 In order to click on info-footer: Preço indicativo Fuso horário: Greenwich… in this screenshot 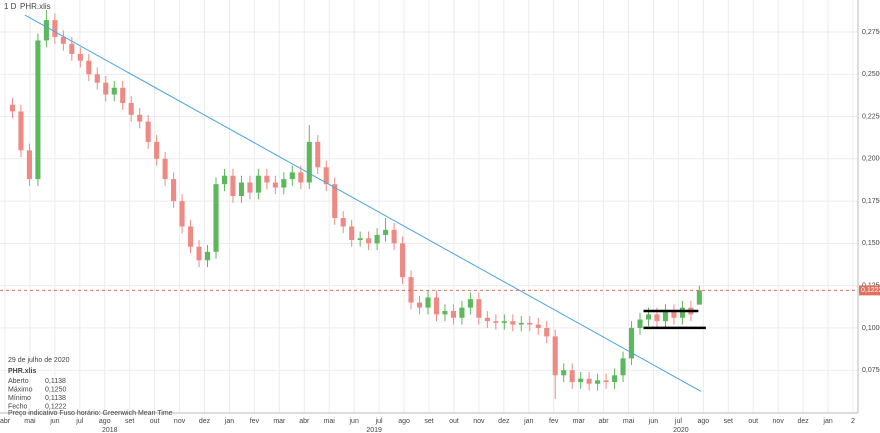, I will do `click(90, 413)`.